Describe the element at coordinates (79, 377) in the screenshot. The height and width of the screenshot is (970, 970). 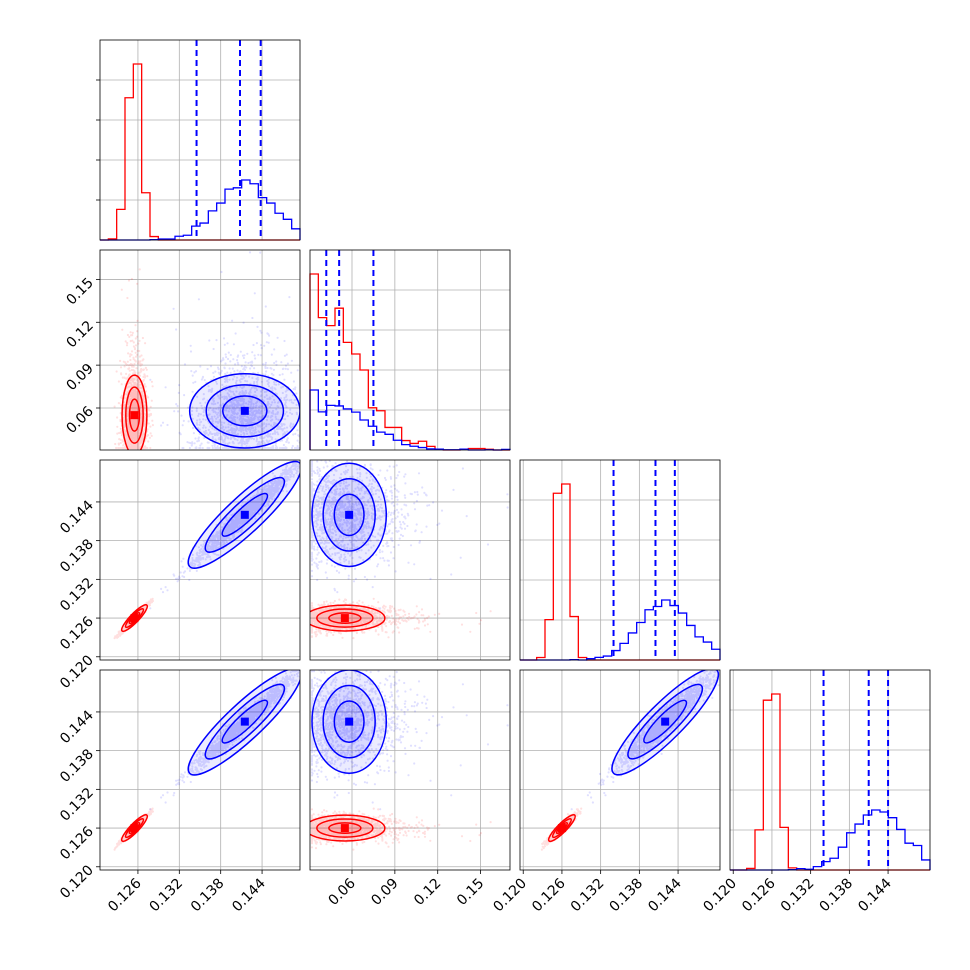
I see `y-tick-label-1: 0.09` at that location.